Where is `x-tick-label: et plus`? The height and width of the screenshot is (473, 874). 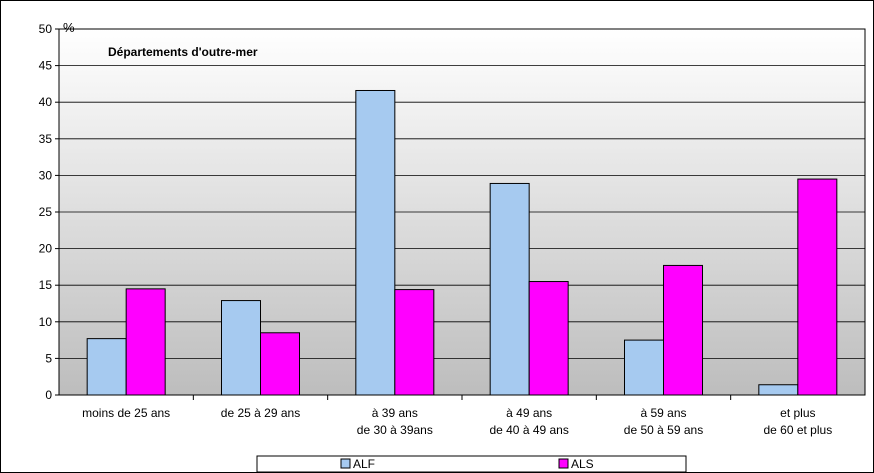 x-tick-label: et plus is located at coordinates (797, 413).